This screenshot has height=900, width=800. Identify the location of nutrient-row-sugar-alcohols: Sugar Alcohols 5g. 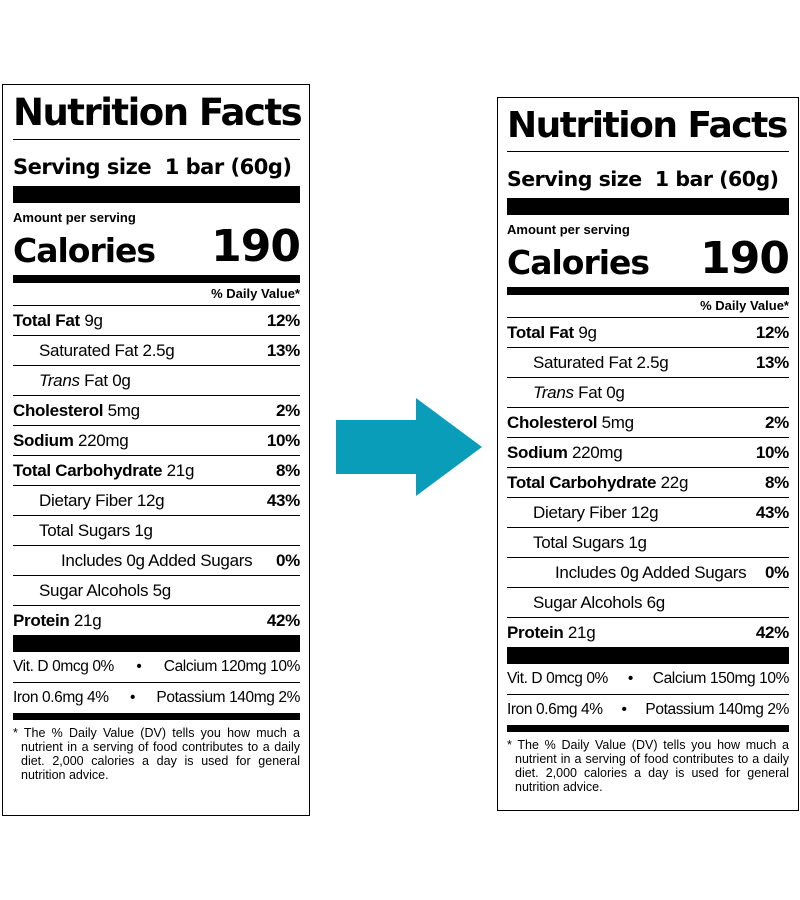
(156, 590).